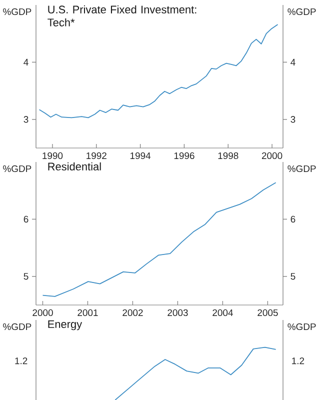 The image size is (324, 400). What do you see at coordinates (293, 119) in the screenshot?
I see `y2-tick-label: 3` at bounding box center [293, 119].